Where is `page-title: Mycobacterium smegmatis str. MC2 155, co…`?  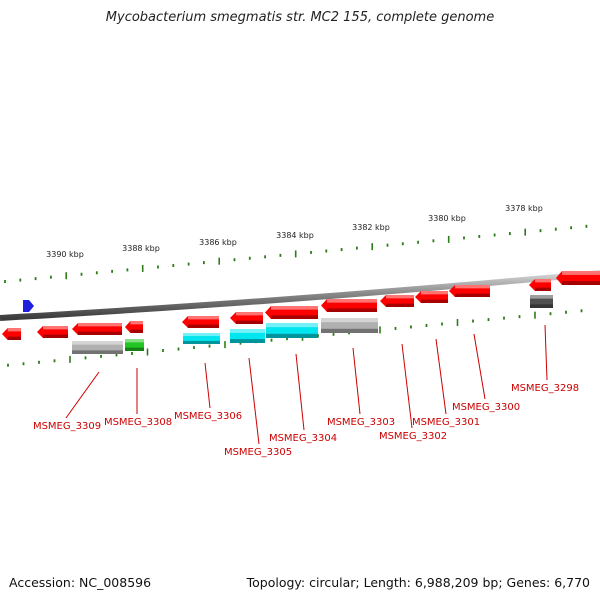
page-title: Mycobacterium smegmatis str. MC2 155, co… is located at coordinates (300, 17).